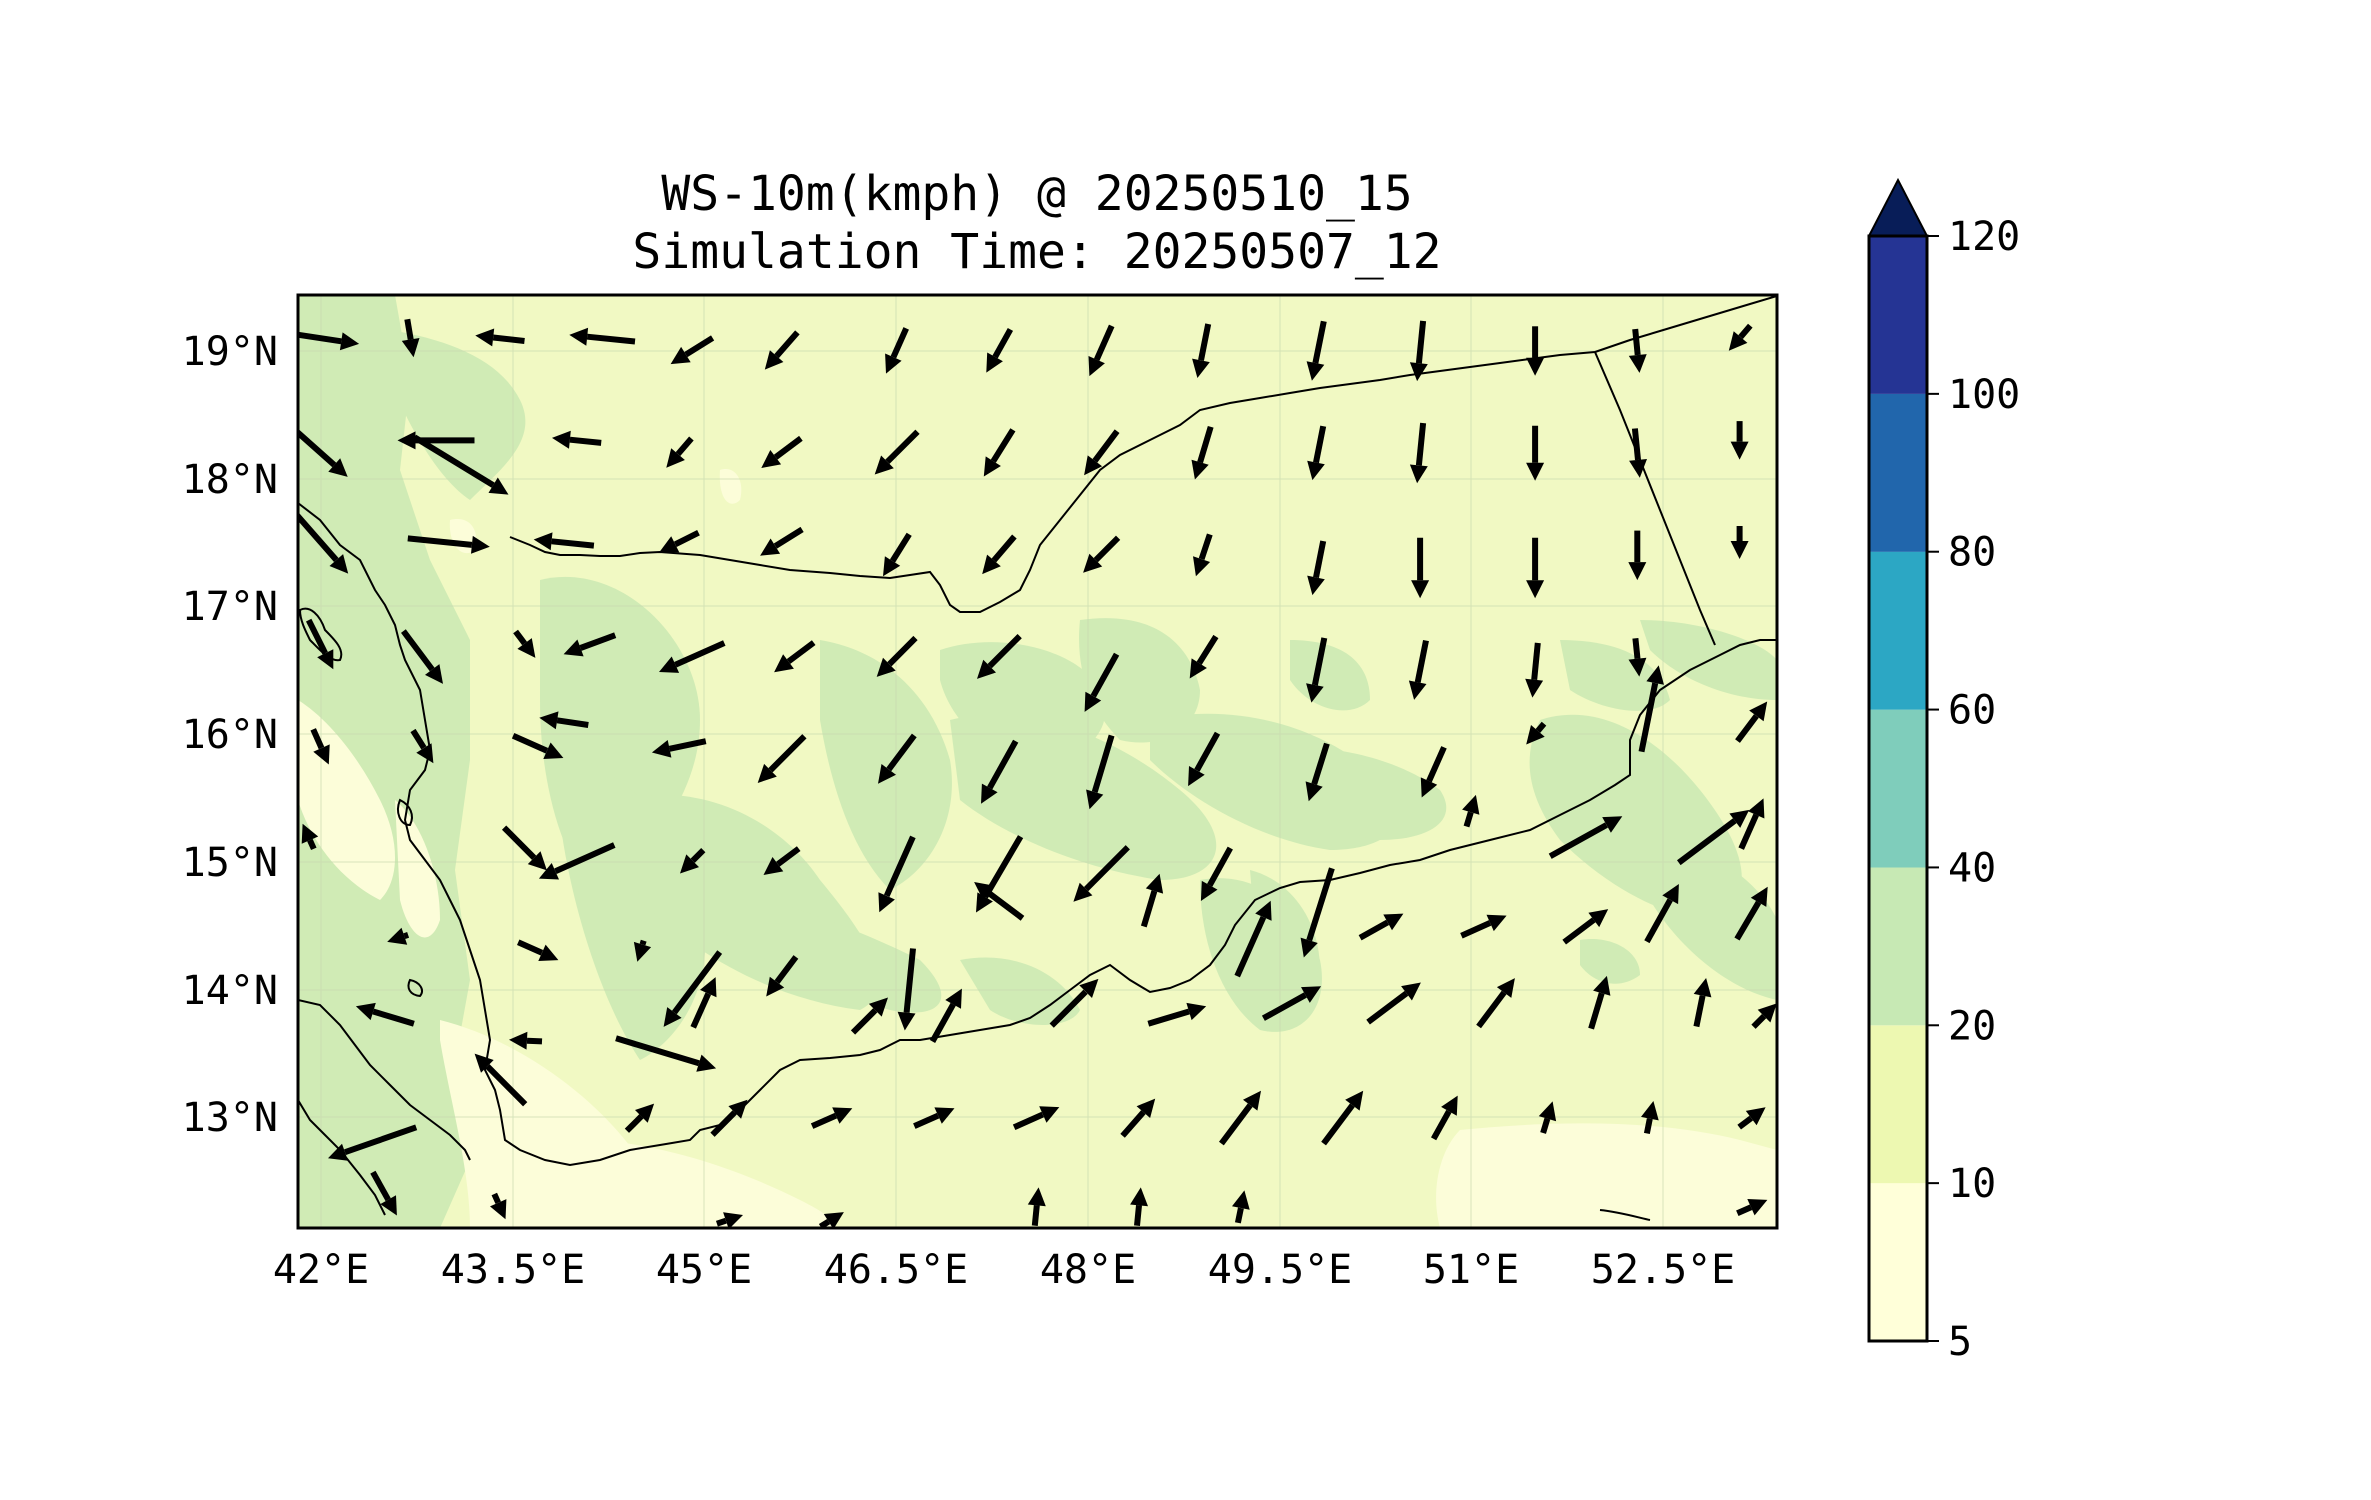 Image resolution: width=2371 pixels, height=1500 pixels. What do you see at coordinates (513, 1270) in the screenshot?
I see `lon-tick-label: 43.5°E` at bounding box center [513, 1270].